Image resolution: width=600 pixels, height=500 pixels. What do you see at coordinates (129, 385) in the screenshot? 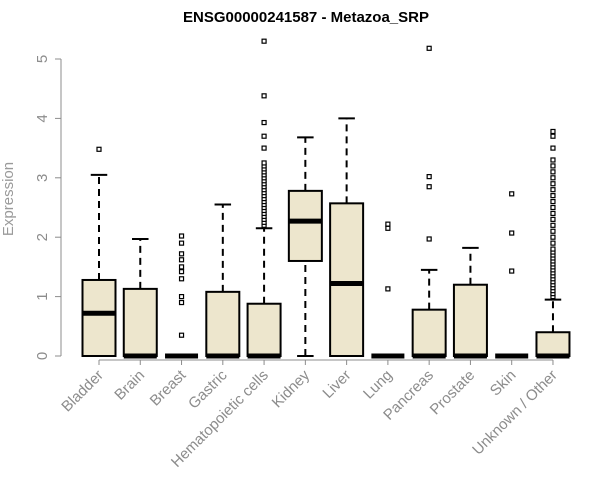
I see `x-tick-label: Brain` at bounding box center [129, 385].